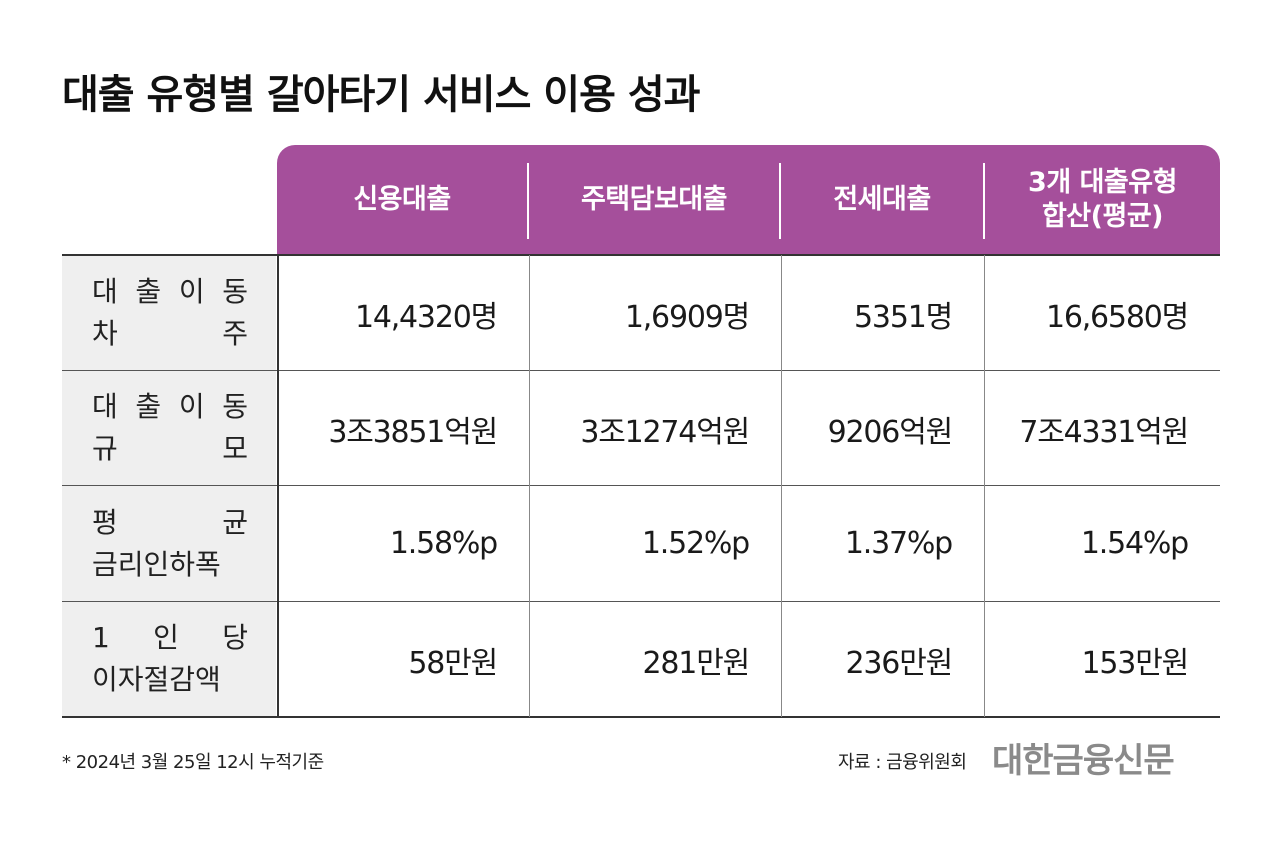 Image resolution: width=1282 pixels, height=860 pixels. What do you see at coordinates (170, 448) in the screenshot?
I see `row-label-line2: 규 모` at bounding box center [170, 448].